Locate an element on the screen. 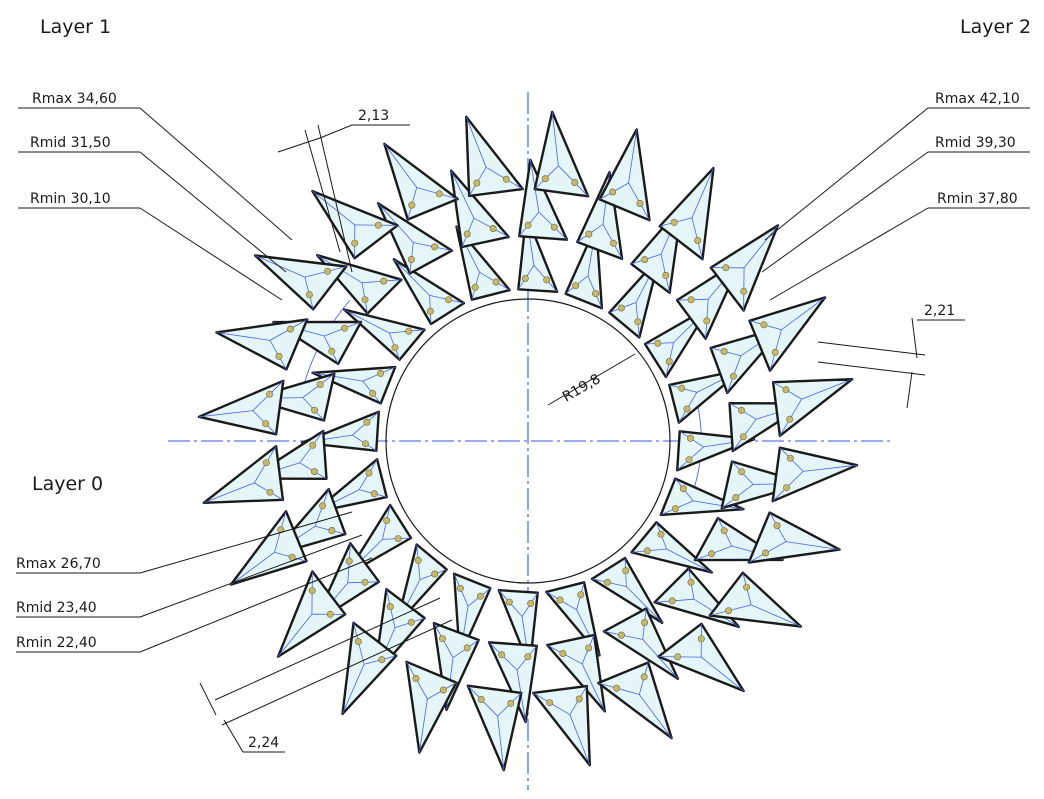  bore-radius-label: R19,8 is located at coordinates (581, 388).